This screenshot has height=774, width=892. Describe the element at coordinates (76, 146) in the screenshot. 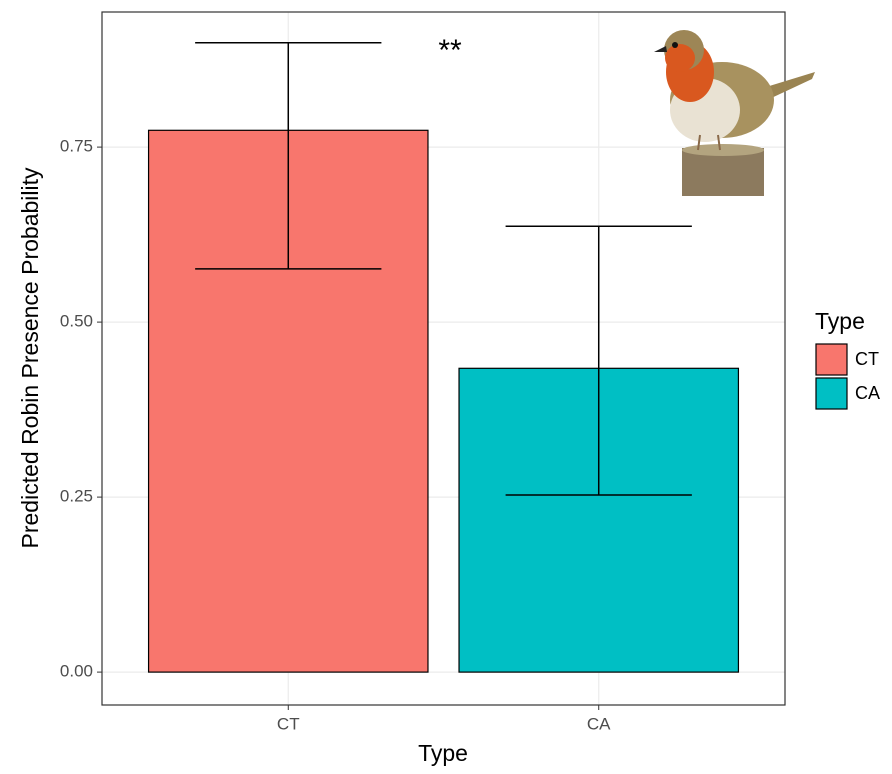

I see `y-tick-label: 0.75` at that location.